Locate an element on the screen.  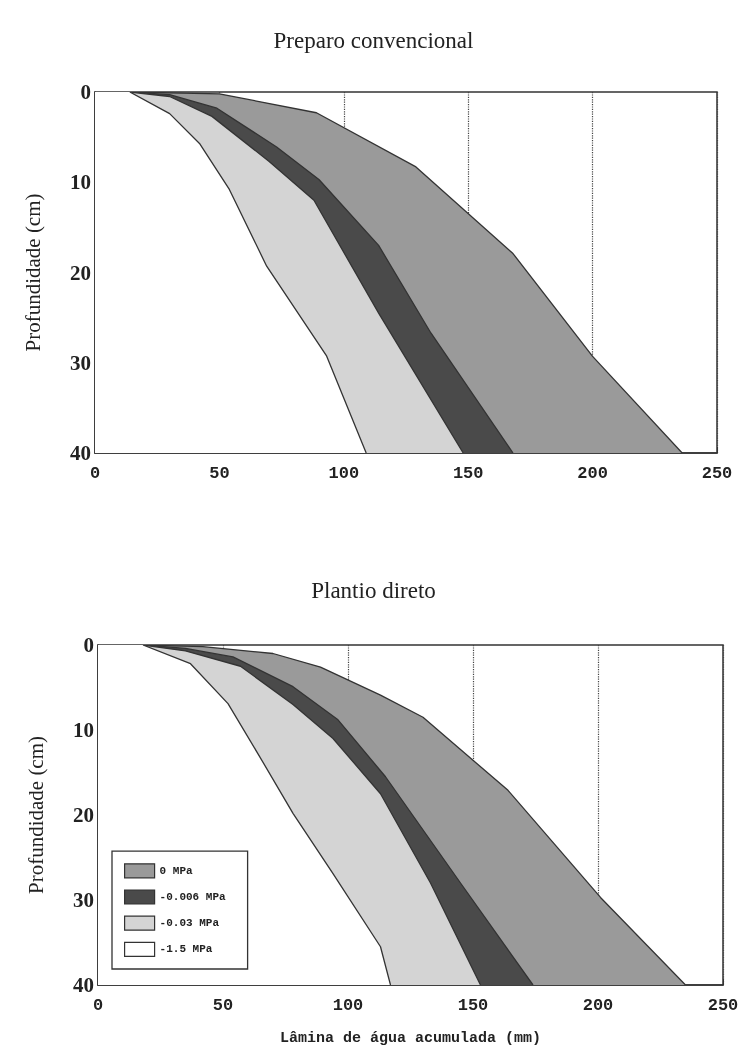
chart-title: Preparo convencional is located at coordinates (373, 40).